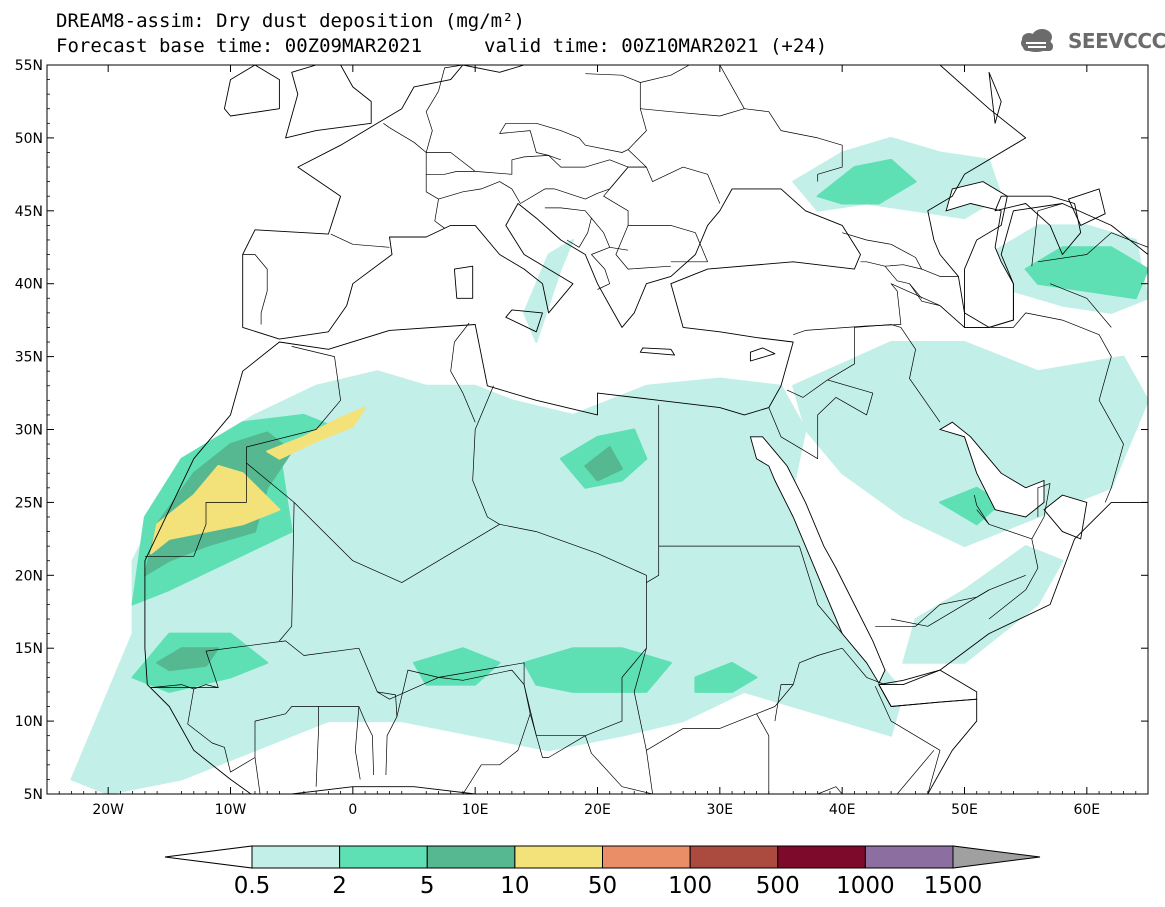  What do you see at coordinates (964, 810) in the screenshot?
I see `lon-tick-label: 50E` at bounding box center [964, 810].